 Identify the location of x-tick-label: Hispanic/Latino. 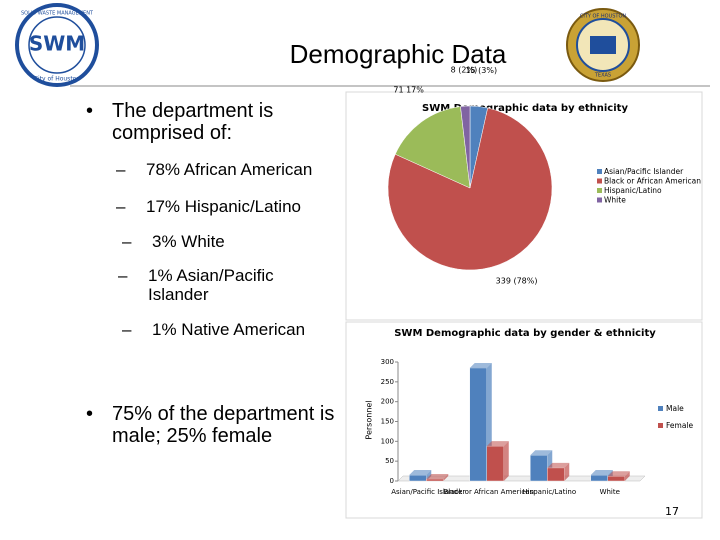
(549, 492).